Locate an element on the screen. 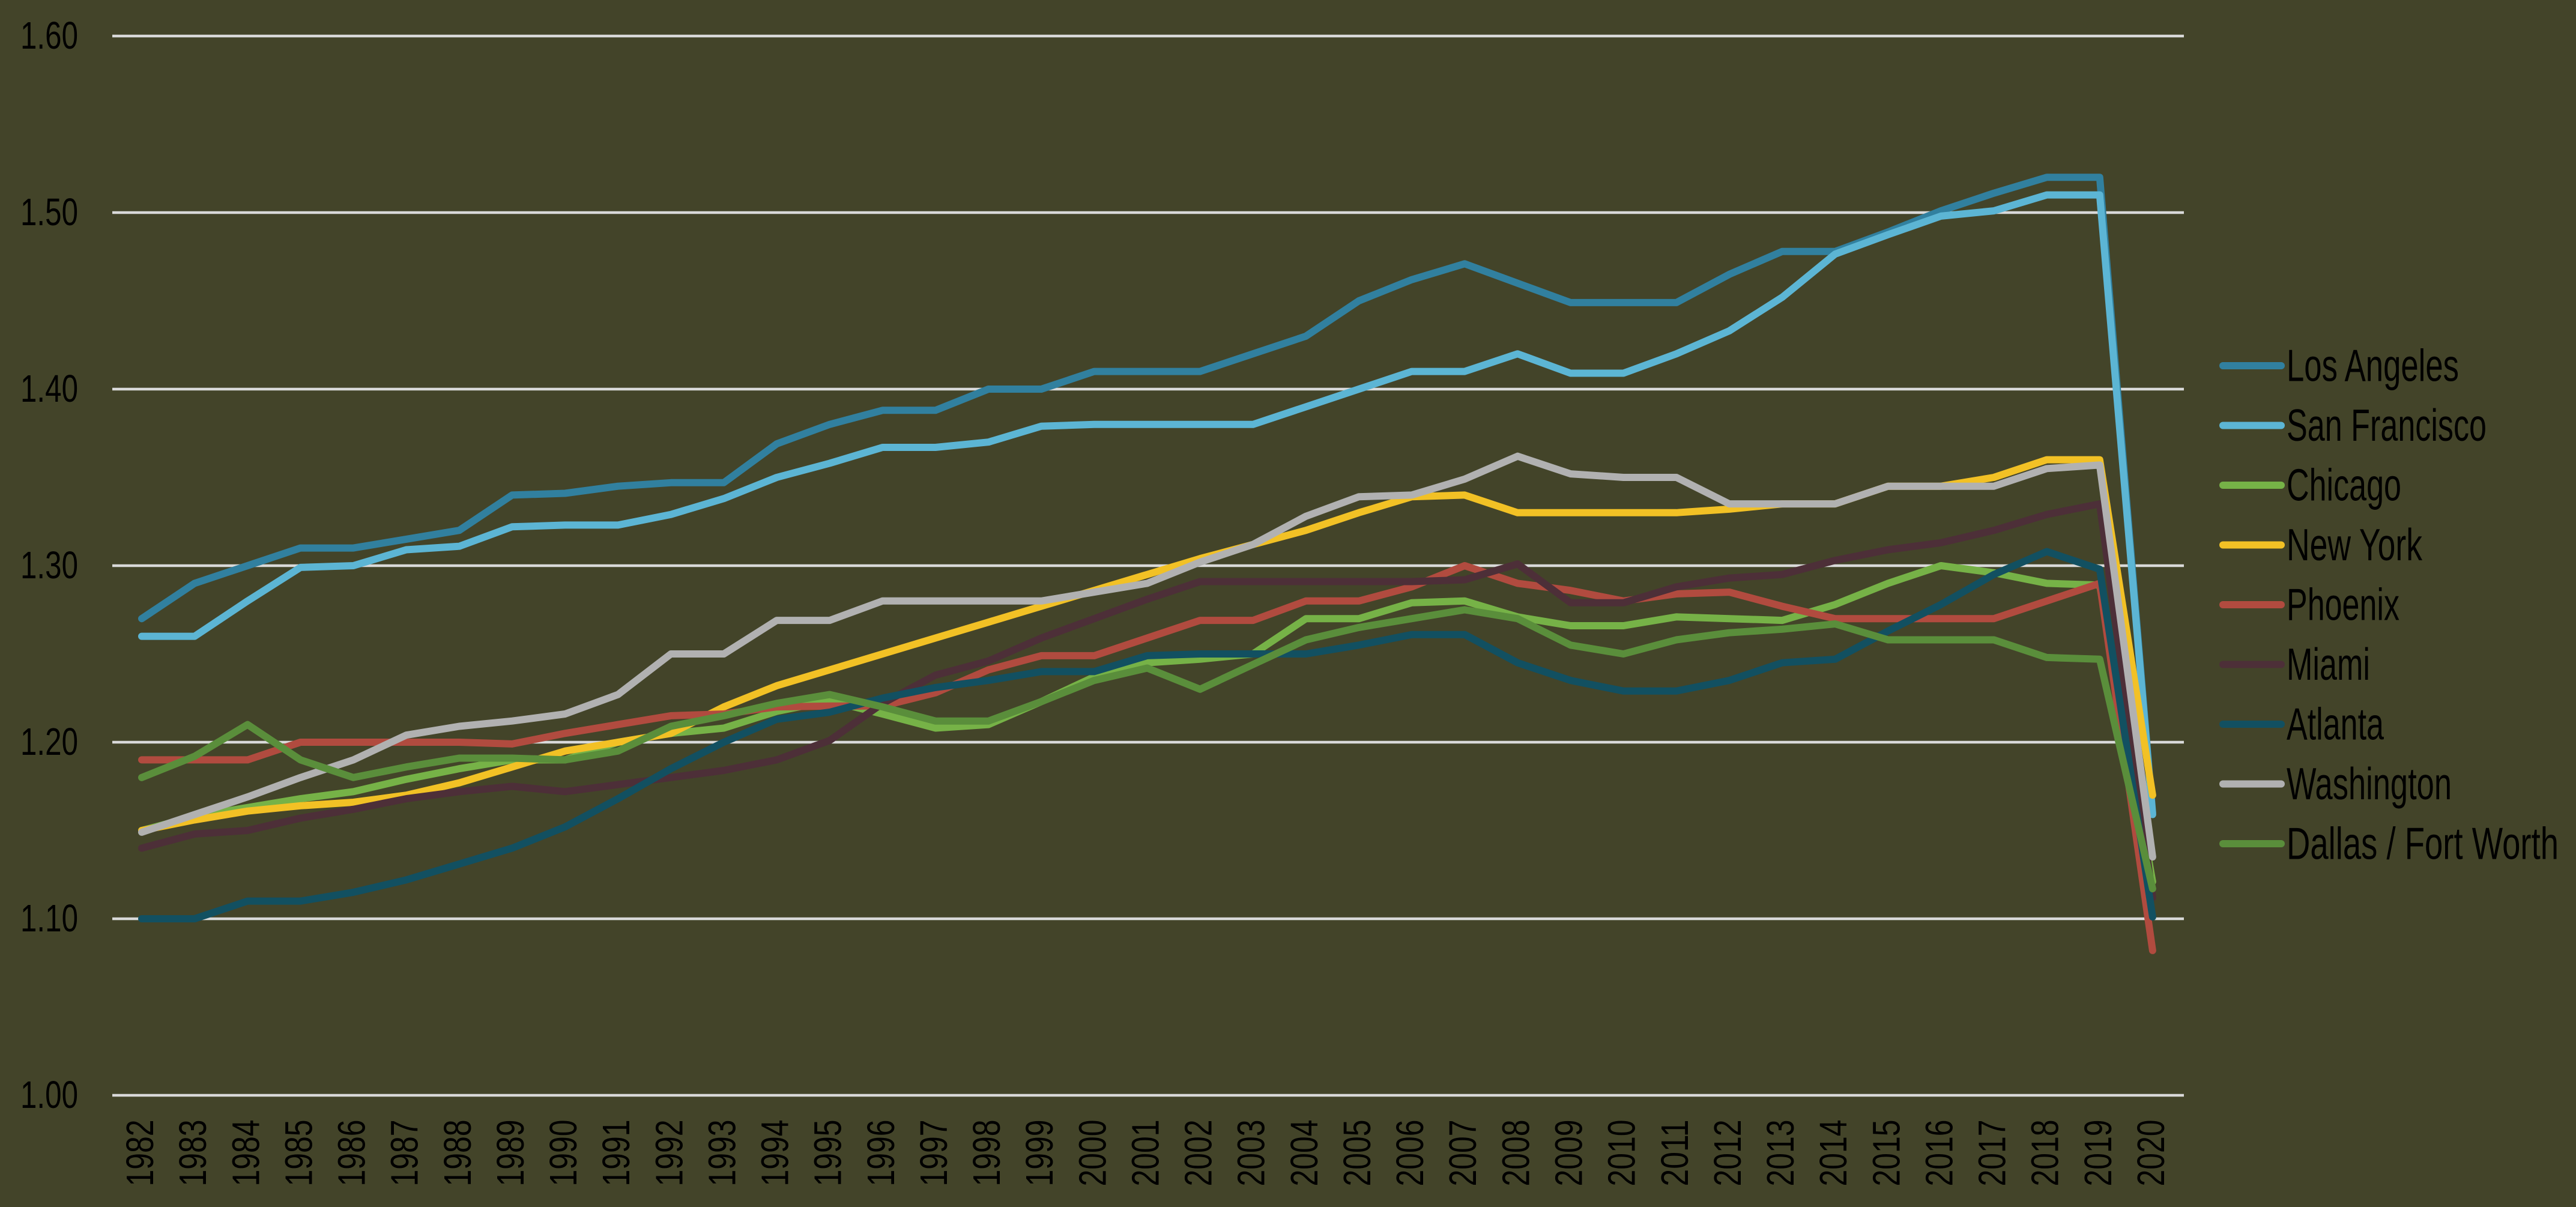 This screenshot has height=1207, width=2576. svg-text: 2011 is located at coordinates (1675, 1153).